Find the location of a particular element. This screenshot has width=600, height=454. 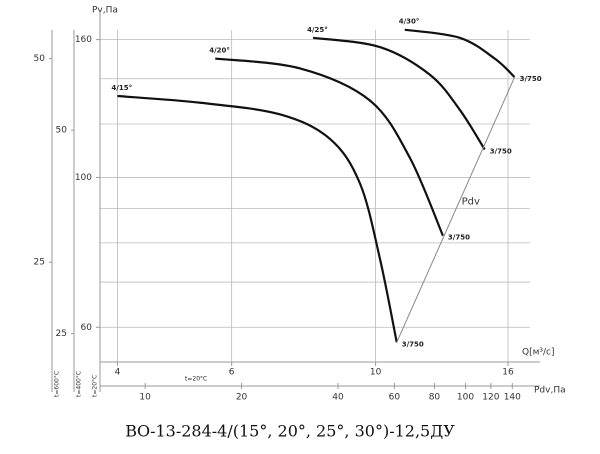

series-label: 4/25° is located at coordinates (317, 30).